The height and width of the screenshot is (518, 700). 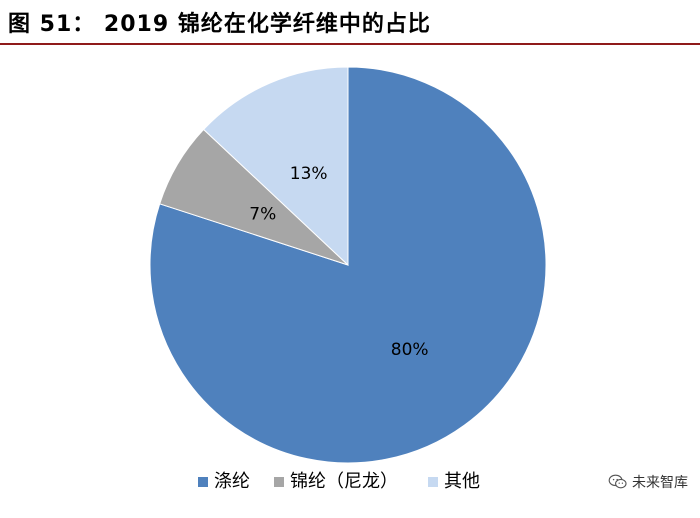 What do you see at coordinates (262, 215) in the screenshot?
I see `pie-data-label-1: 7%` at bounding box center [262, 215].